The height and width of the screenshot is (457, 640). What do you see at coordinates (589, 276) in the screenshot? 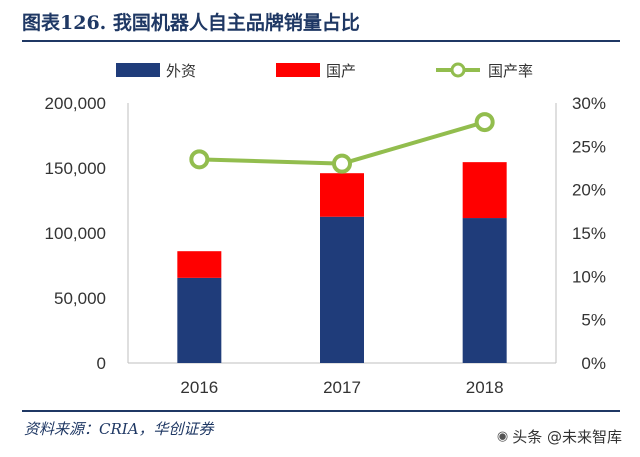
I see `y2-tick-label: 10%` at bounding box center [589, 276].